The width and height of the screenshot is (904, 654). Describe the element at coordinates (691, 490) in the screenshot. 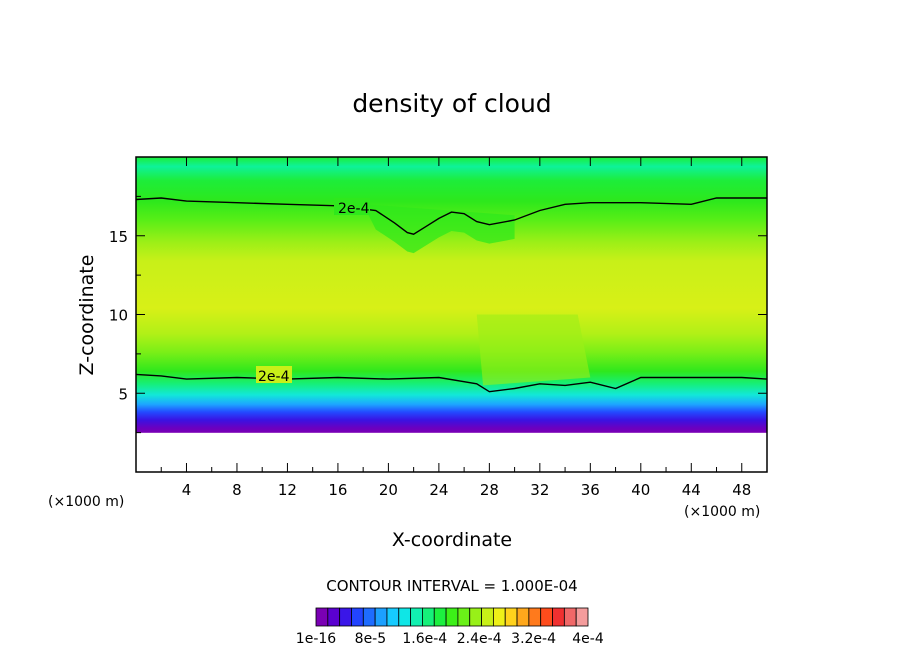

I see `x-tick-label: 44` at that location.